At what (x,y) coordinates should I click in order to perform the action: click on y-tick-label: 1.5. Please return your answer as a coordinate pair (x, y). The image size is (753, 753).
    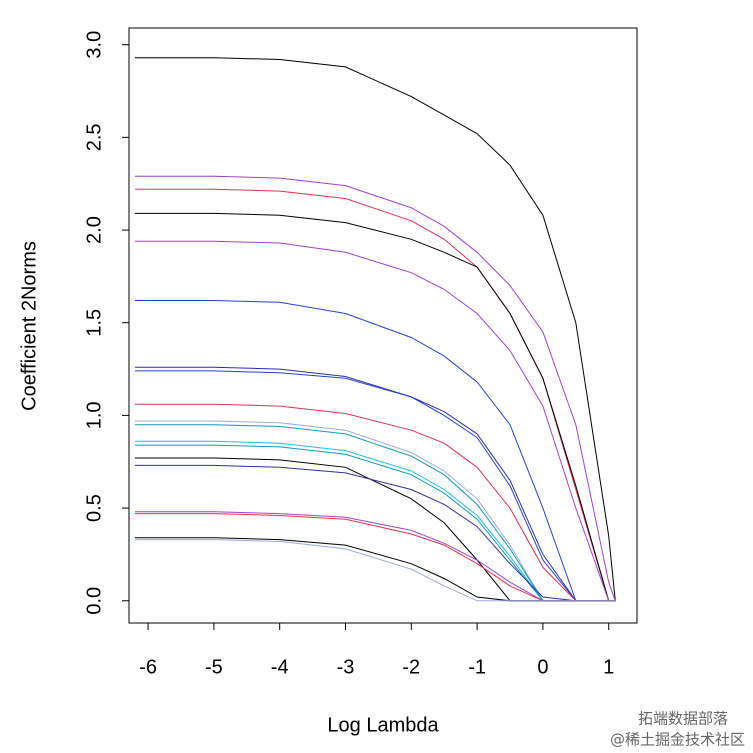
    Looking at the image, I should click on (94, 323).